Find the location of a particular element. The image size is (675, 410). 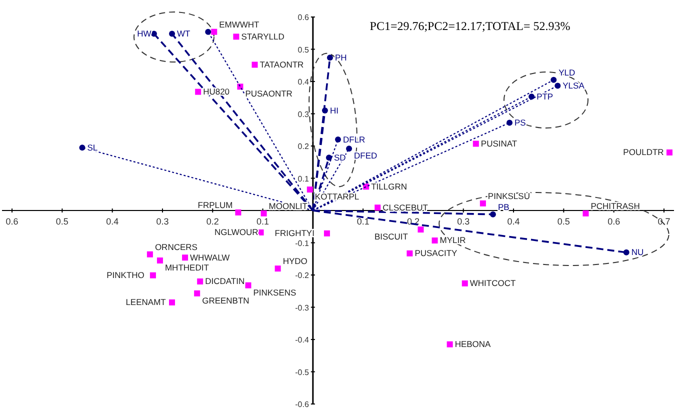

y-tick-label: 0.2 is located at coordinates (304, 146).